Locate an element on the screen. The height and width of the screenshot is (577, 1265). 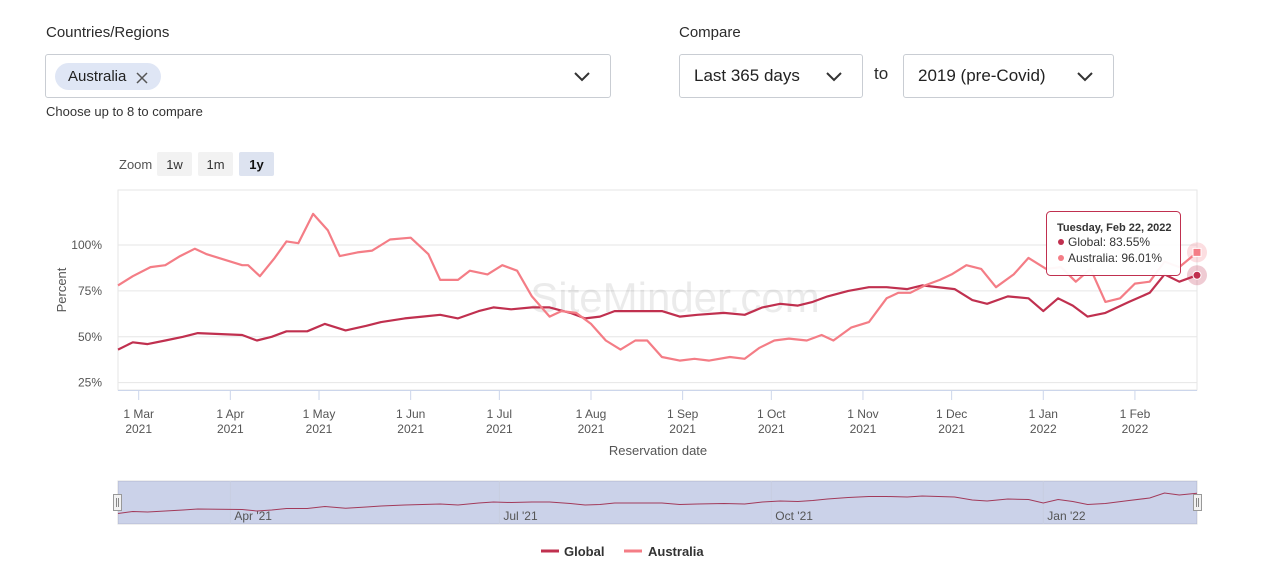
zoom-1w-button: 1w is located at coordinates (174, 164).